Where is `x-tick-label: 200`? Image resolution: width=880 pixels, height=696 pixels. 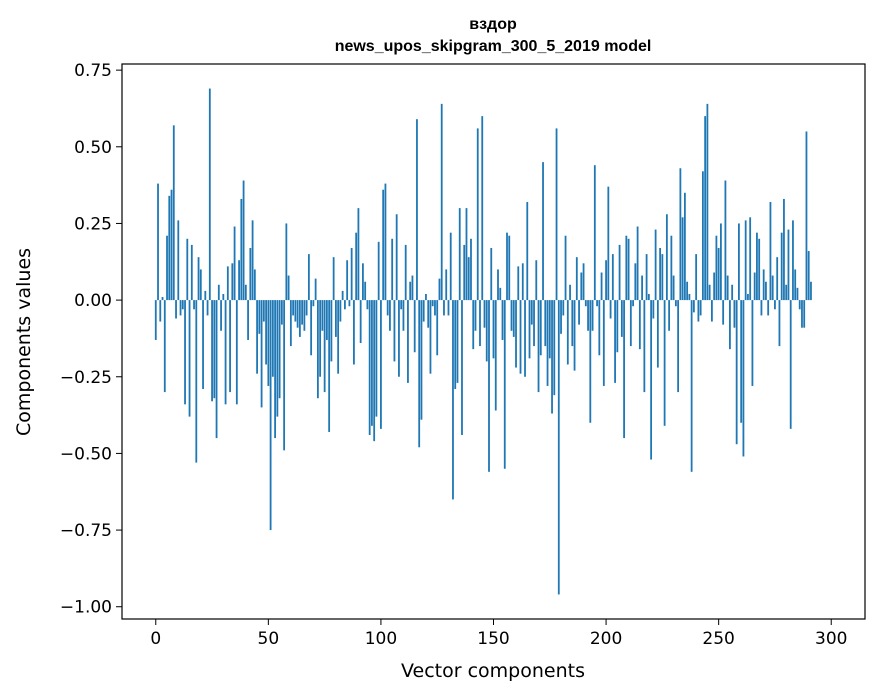
x-tick-label: 200 is located at coordinates (606, 639).